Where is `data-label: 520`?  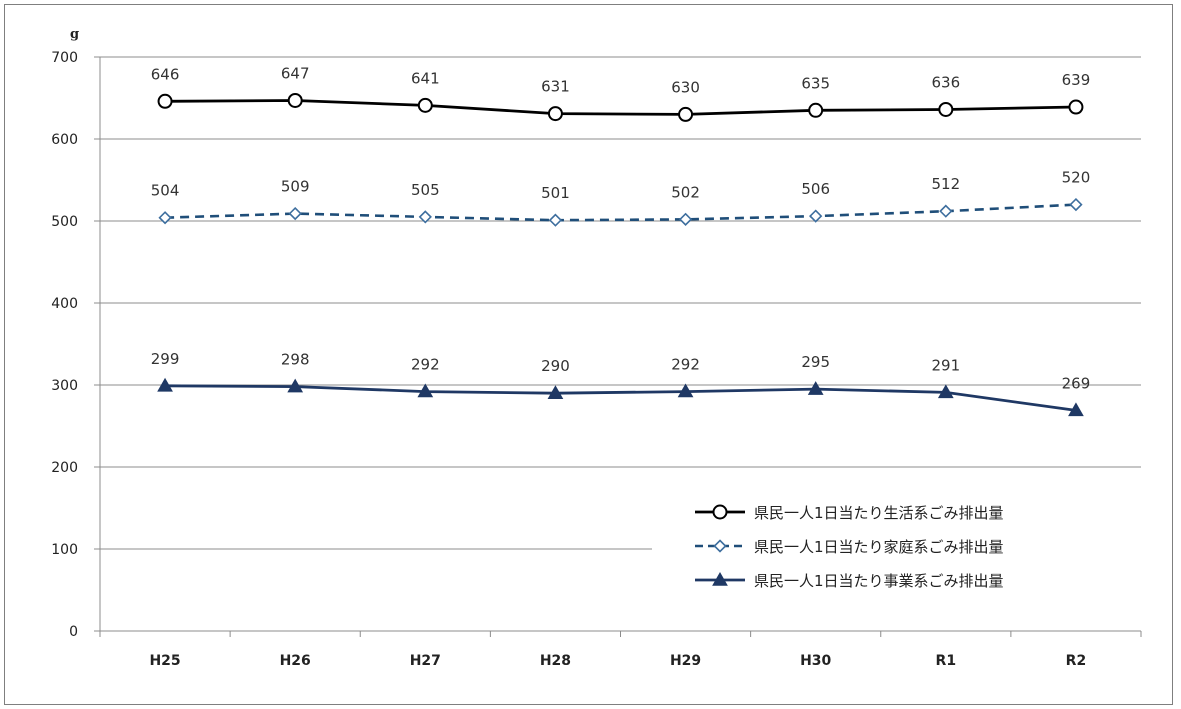 data-label: 520 is located at coordinates (1076, 178).